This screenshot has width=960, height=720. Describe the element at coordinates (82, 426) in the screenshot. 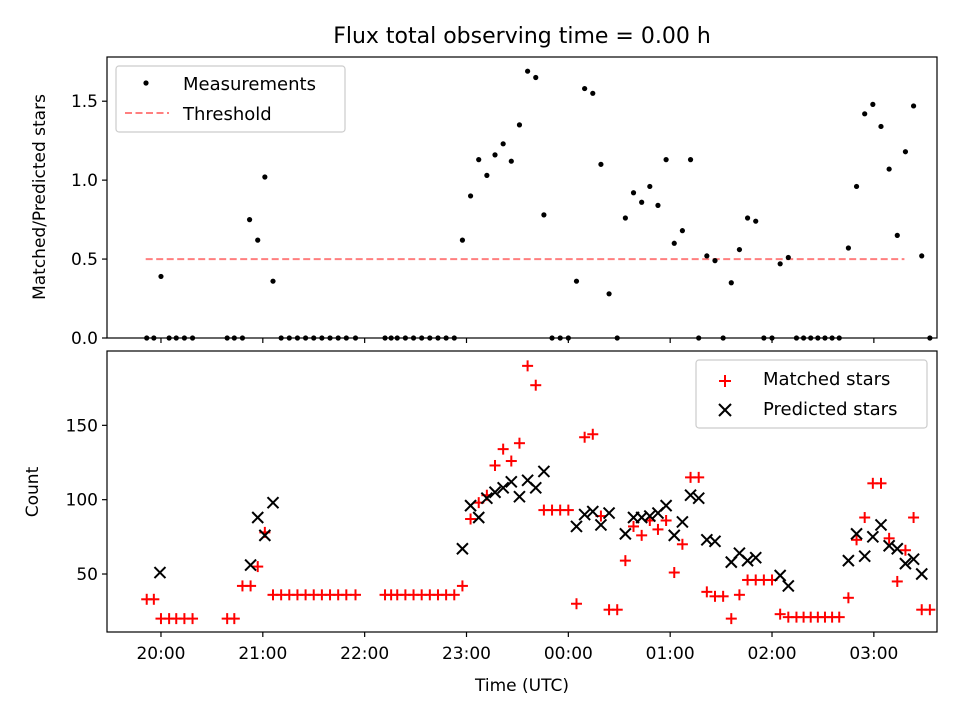

I see `bottom-y-tick-label: 150` at that location.